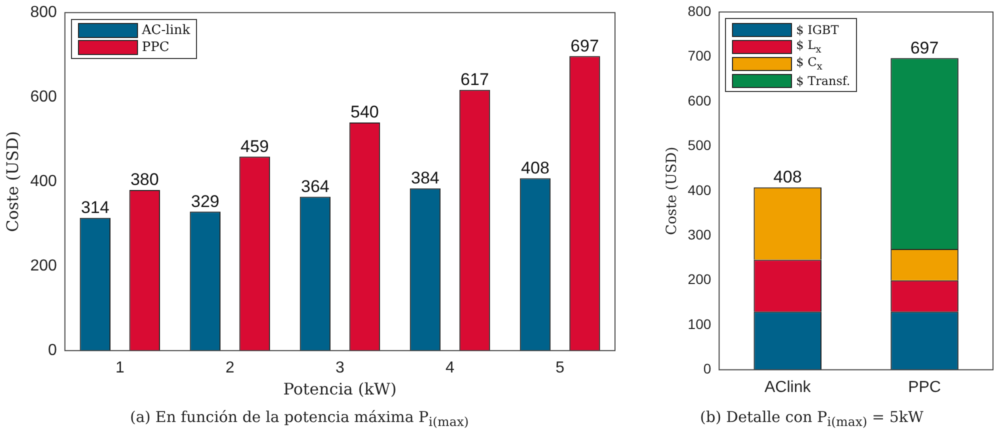 This screenshot has height=439, width=995. What do you see at coordinates (144, 180) in the screenshot?
I see `data-label: 380` at bounding box center [144, 180].